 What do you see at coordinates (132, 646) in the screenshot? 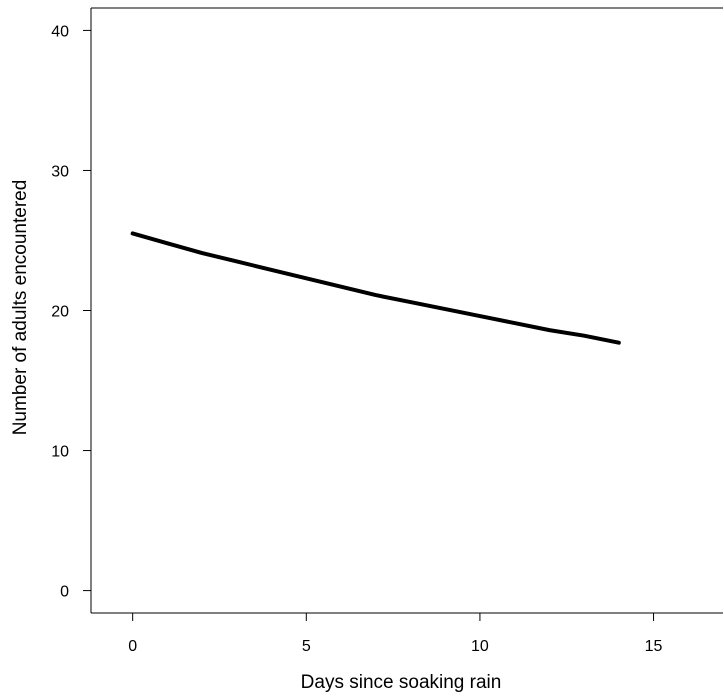
I see `x-tick-label: 0` at bounding box center [132, 646].